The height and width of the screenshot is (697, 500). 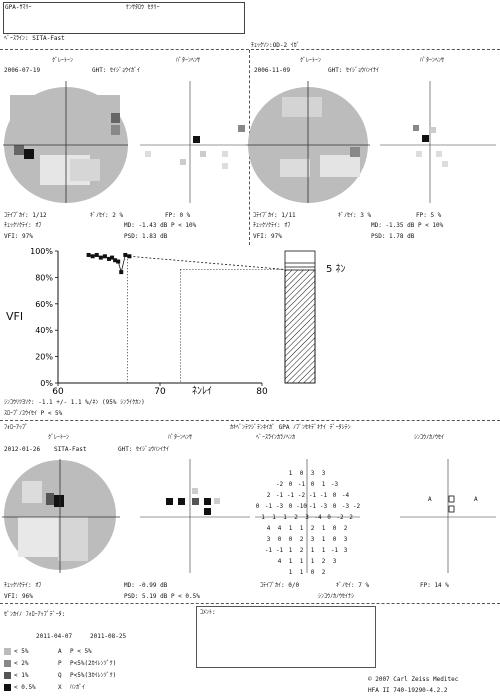 What do you see at coordinates (208, 612) in the screenshot?
I see `comment-label: ｺﾒﾝﾄ:` at bounding box center [208, 612].